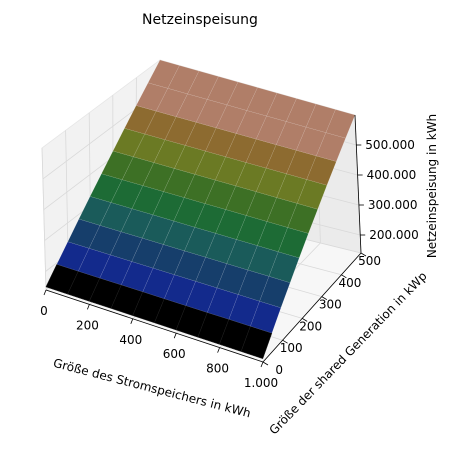 This screenshot has width=453, height=464. What do you see at coordinates (432, 186) in the screenshot?
I see `z-axis-label: Netzeinspeisung in kWh` at bounding box center [432, 186].